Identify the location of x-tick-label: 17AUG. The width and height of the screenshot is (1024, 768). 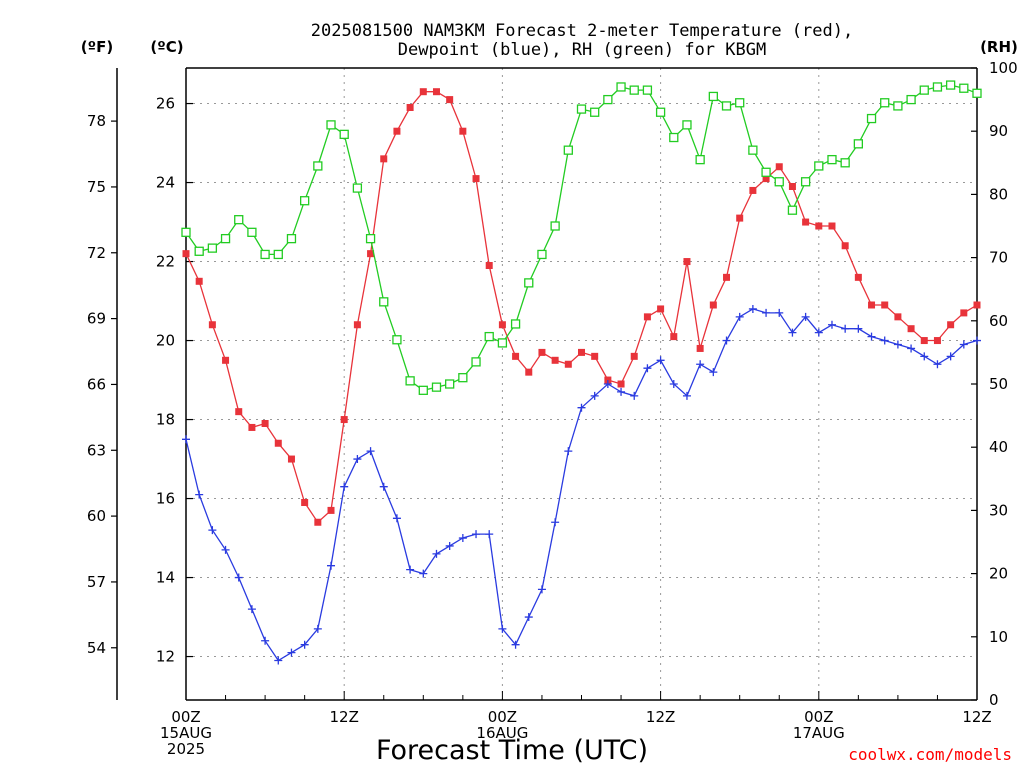
(819, 733).